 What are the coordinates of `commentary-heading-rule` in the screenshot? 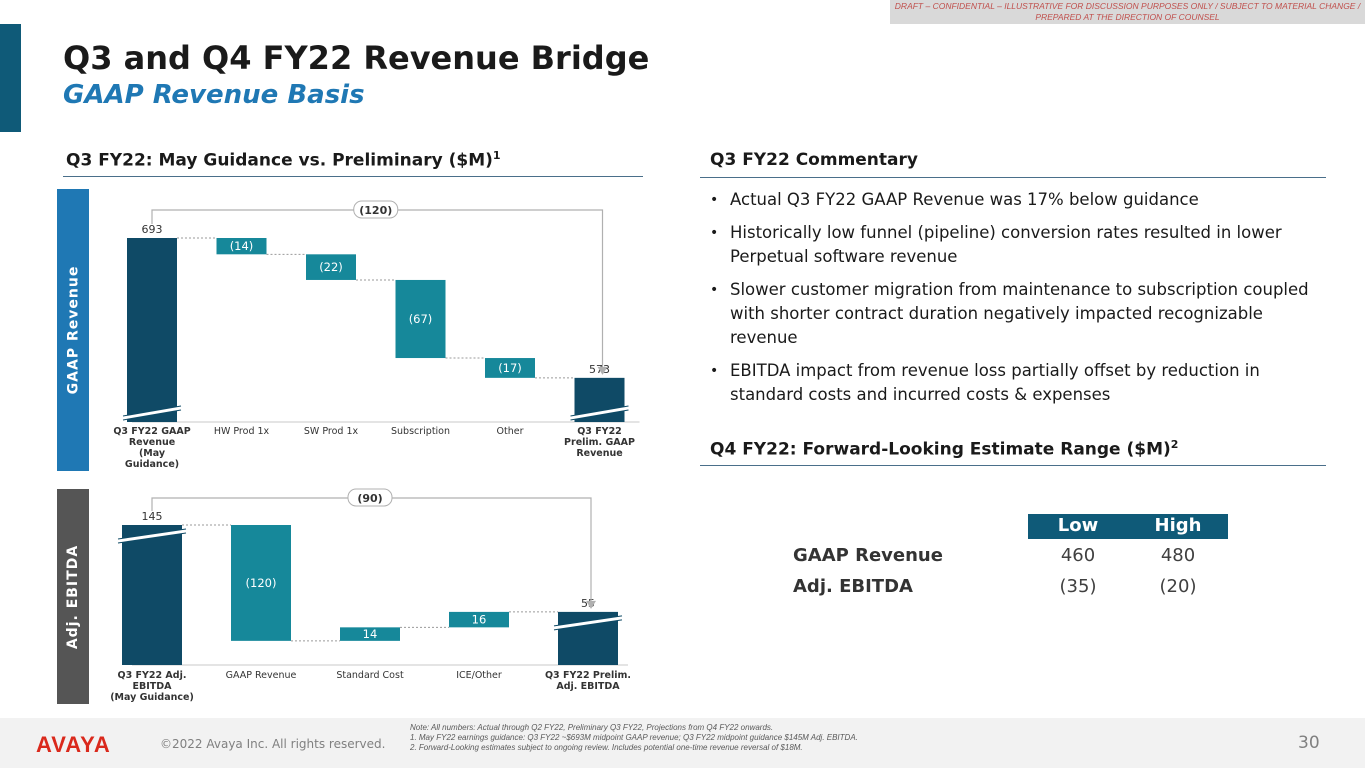 It's located at (1013, 177).